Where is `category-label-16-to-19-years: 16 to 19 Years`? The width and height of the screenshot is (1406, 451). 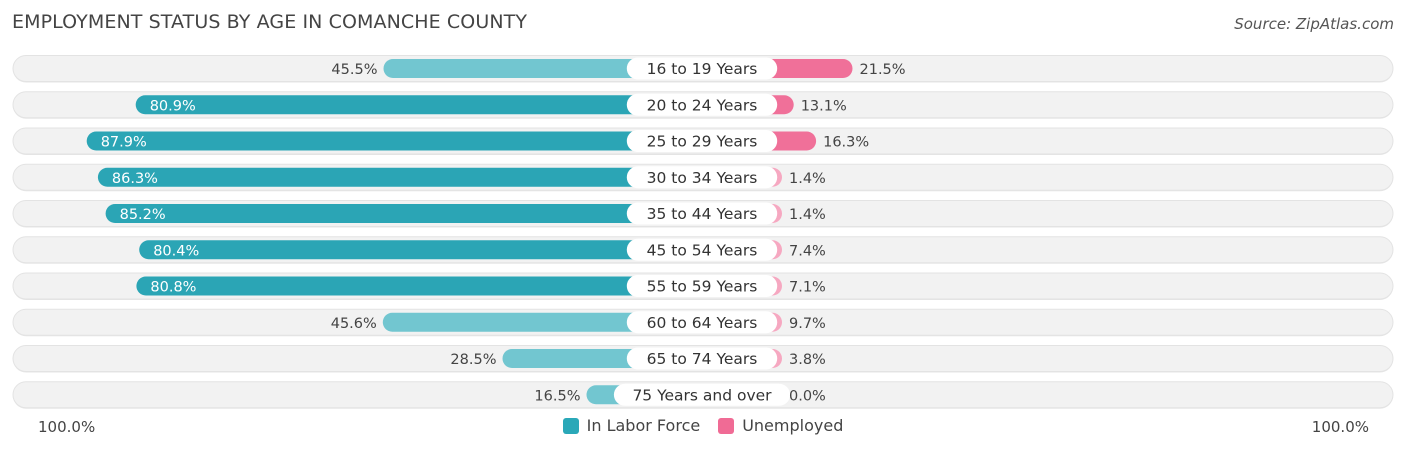
category-label-16-to-19-years: 16 to 19 Years is located at coordinates (702, 69).